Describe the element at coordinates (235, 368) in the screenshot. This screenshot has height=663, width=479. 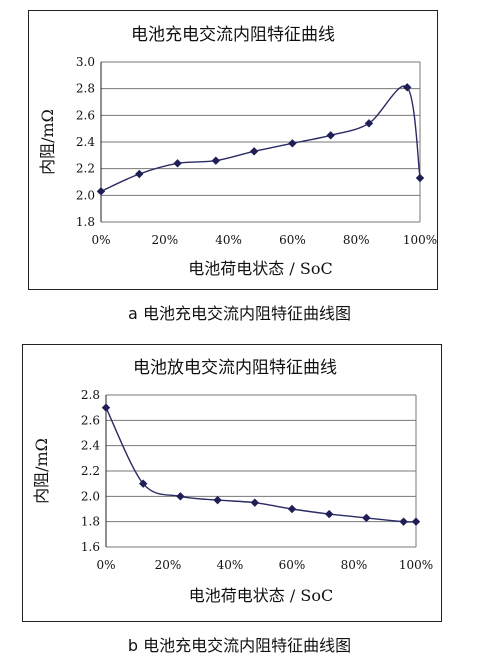
I see `chart-title: 电池放电交流内阻特征曲线` at that location.